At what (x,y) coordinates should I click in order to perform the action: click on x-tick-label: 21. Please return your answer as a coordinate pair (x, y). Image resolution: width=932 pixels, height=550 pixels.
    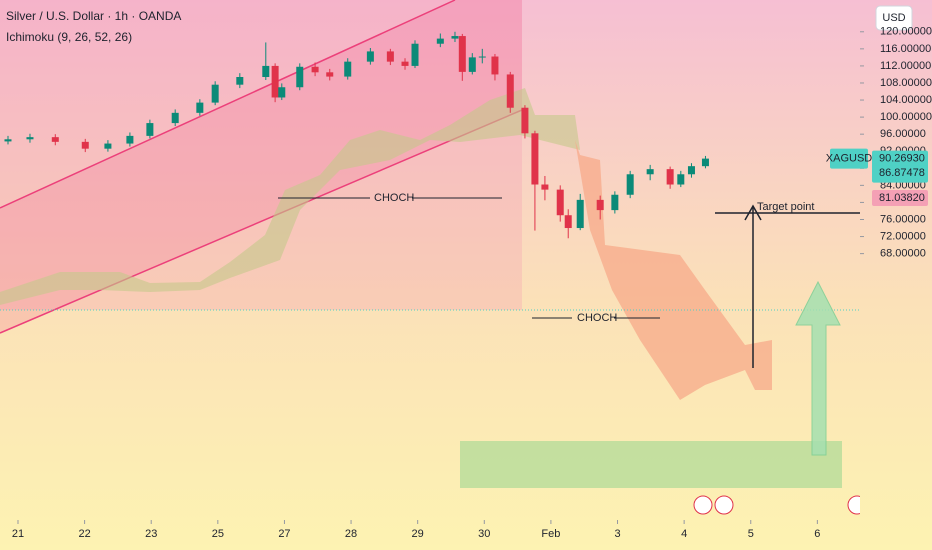
    Looking at the image, I should click on (18, 534).